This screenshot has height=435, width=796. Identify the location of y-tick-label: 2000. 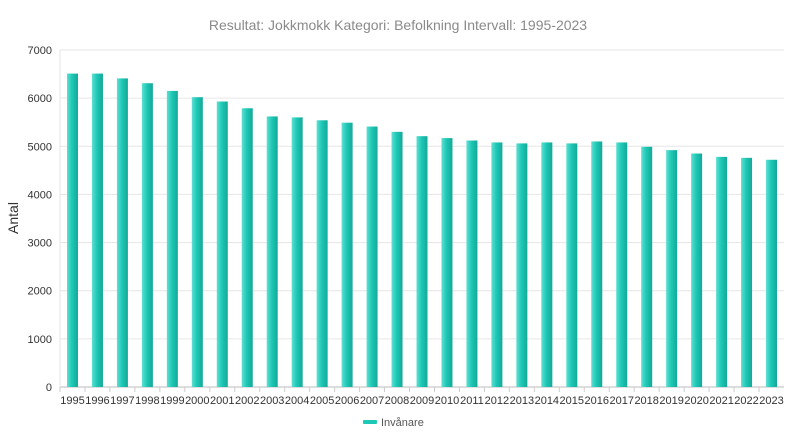
(40, 292).